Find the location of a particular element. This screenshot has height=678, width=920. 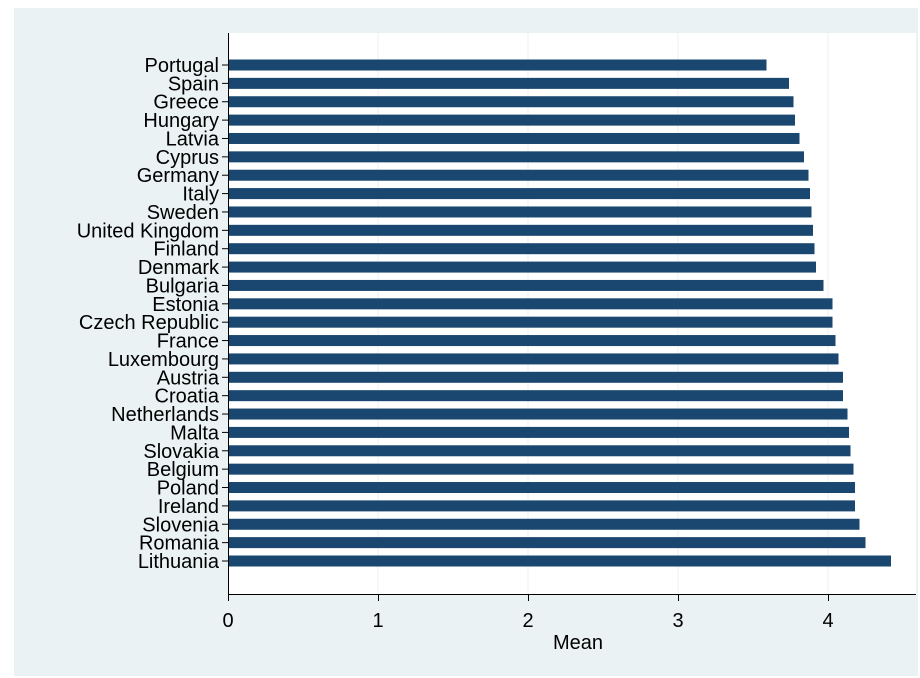

category-label: Malta is located at coordinates (195, 433).